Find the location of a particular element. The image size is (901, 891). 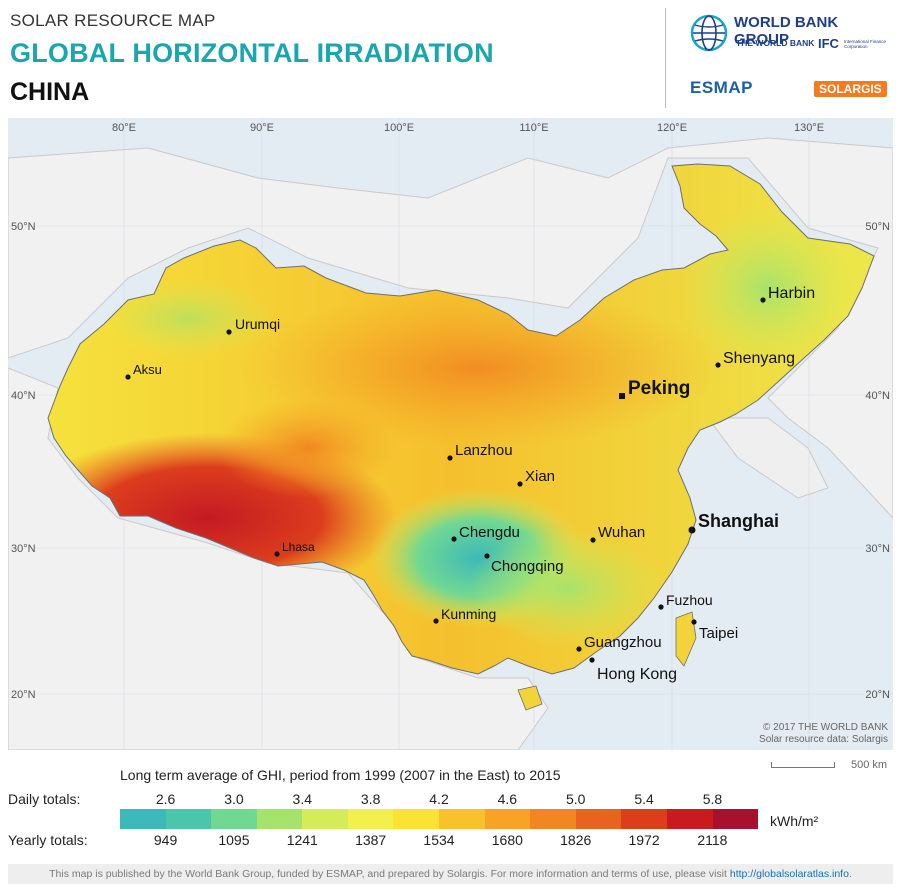

legend-tick-label: 1826 is located at coordinates (576, 840).